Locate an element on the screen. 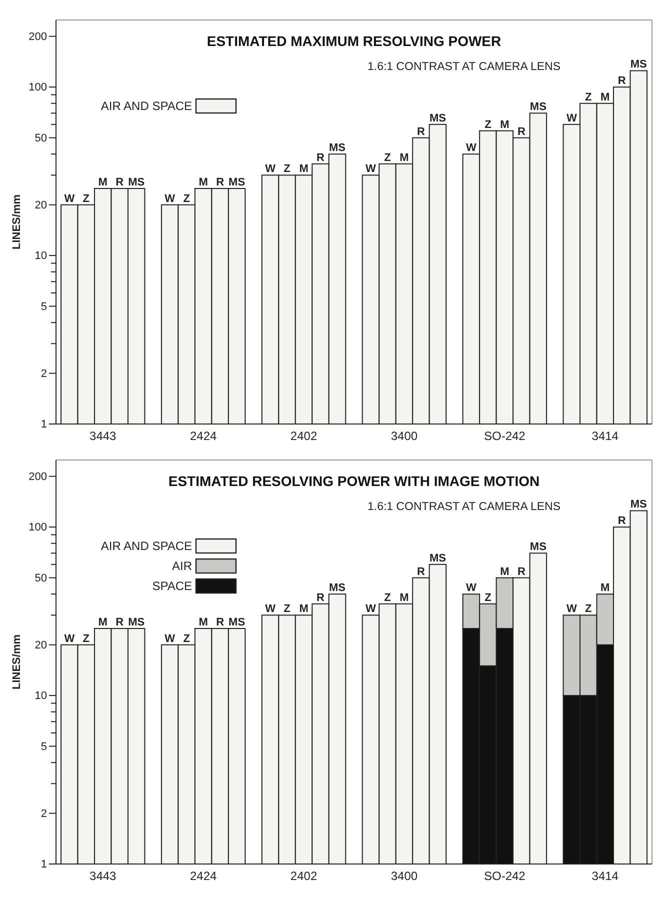 The image size is (668, 900). legend-label: AIR is located at coordinates (182, 565).